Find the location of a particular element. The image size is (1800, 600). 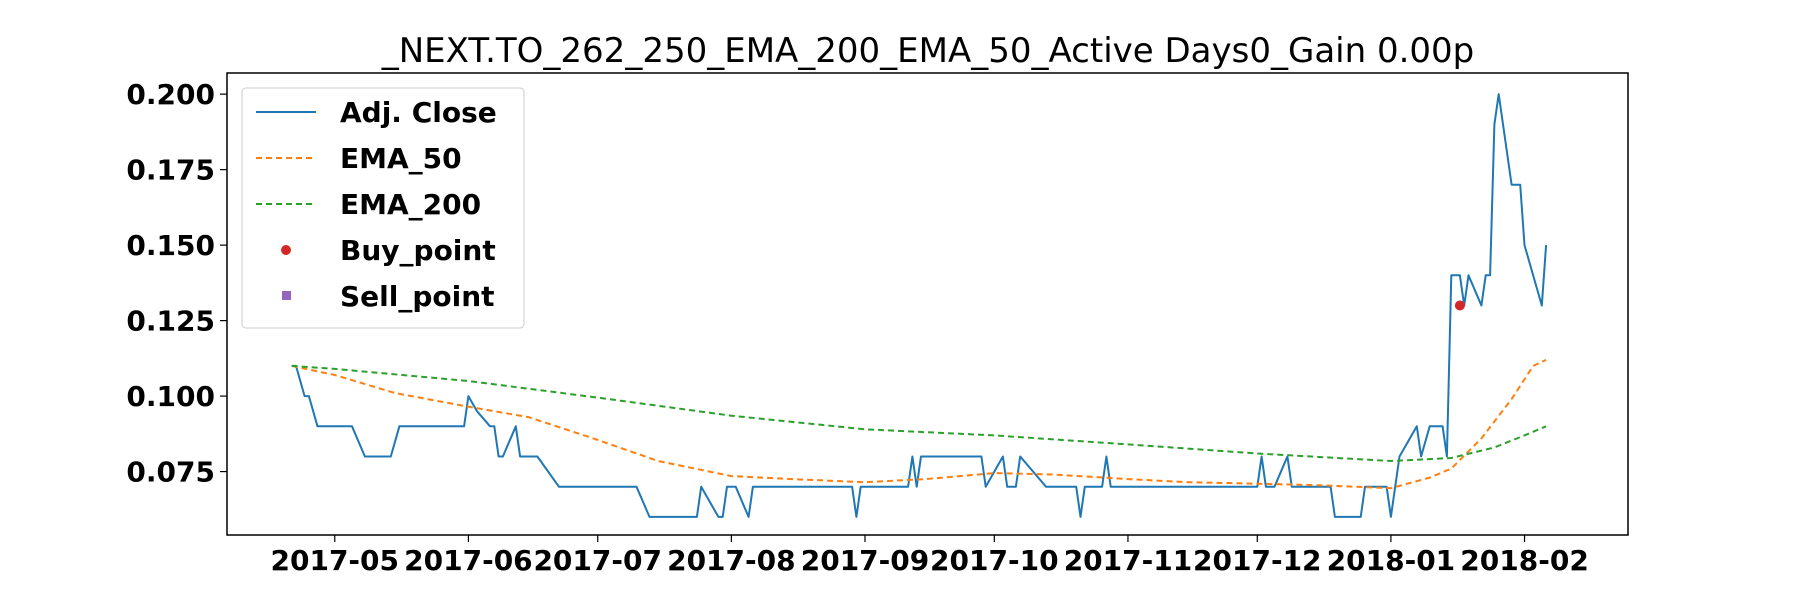

x-tick-label: 2017-09 is located at coordinates (865, 560).